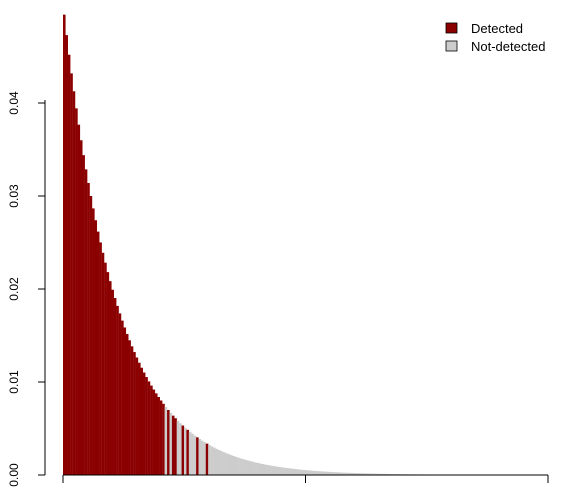 The width and height of the screenshot is (561, 491). What do you see at coordinates (495, 37) in the screenshot?
I see `legend: Detected Not-detected` at bounding box center [495, 37].